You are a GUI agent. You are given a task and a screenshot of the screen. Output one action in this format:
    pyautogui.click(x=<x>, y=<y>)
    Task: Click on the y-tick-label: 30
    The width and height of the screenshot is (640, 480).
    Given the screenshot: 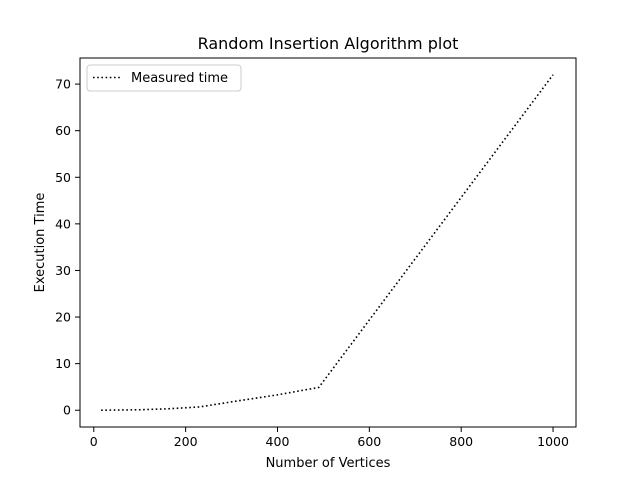 What is the action you would take?
    pyautogui.click(x=63, y=270)
    